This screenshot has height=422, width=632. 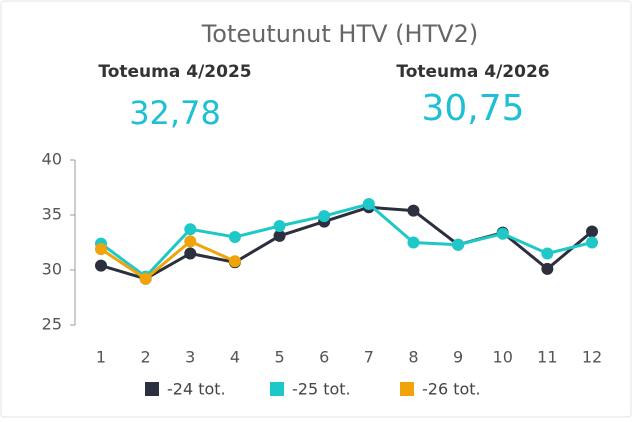 I want to click on kpi-label: Toteuma 4/2026, so click(x=472, y=72).